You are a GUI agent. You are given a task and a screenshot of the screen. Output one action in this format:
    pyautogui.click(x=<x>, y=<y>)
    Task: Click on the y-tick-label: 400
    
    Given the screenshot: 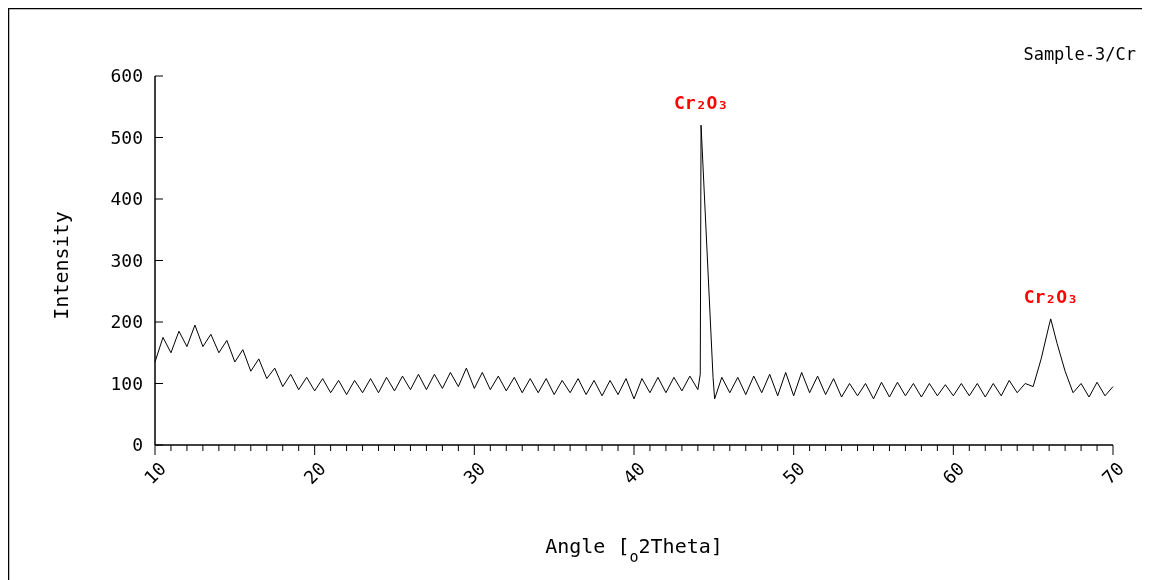 What is the action you would take?
    pyautogui.click(x=126, y=199)
    